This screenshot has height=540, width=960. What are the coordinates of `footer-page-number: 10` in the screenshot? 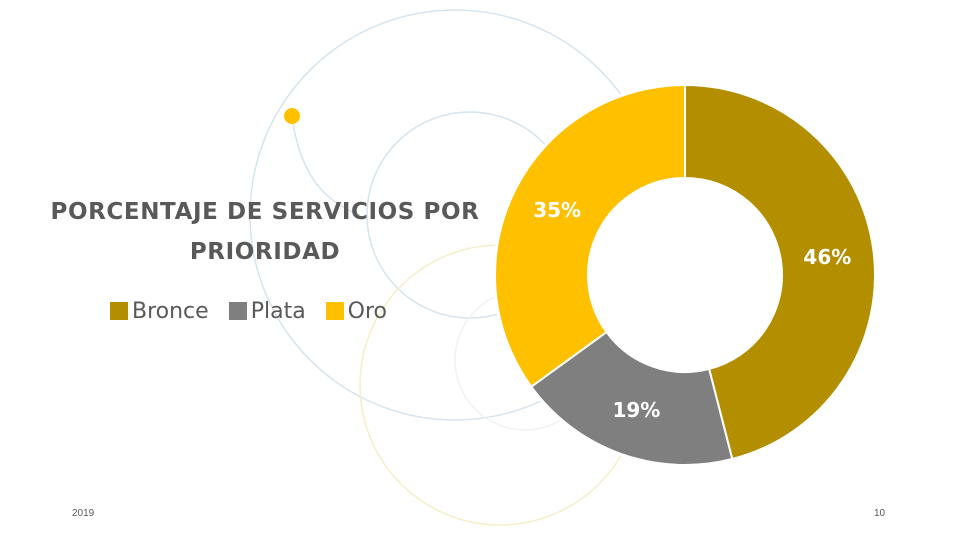 It's located at (880, 513).